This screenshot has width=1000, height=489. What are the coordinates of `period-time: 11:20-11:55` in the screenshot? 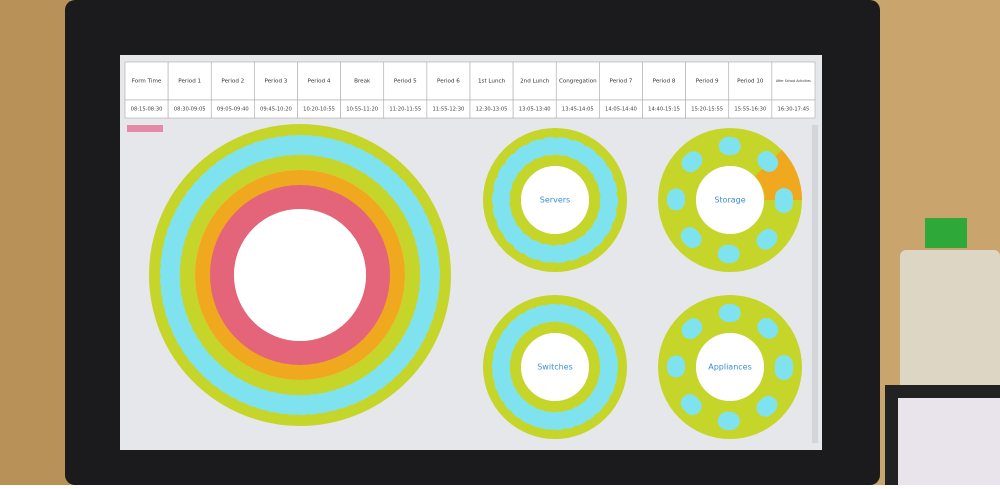 It's located at (405, 110).